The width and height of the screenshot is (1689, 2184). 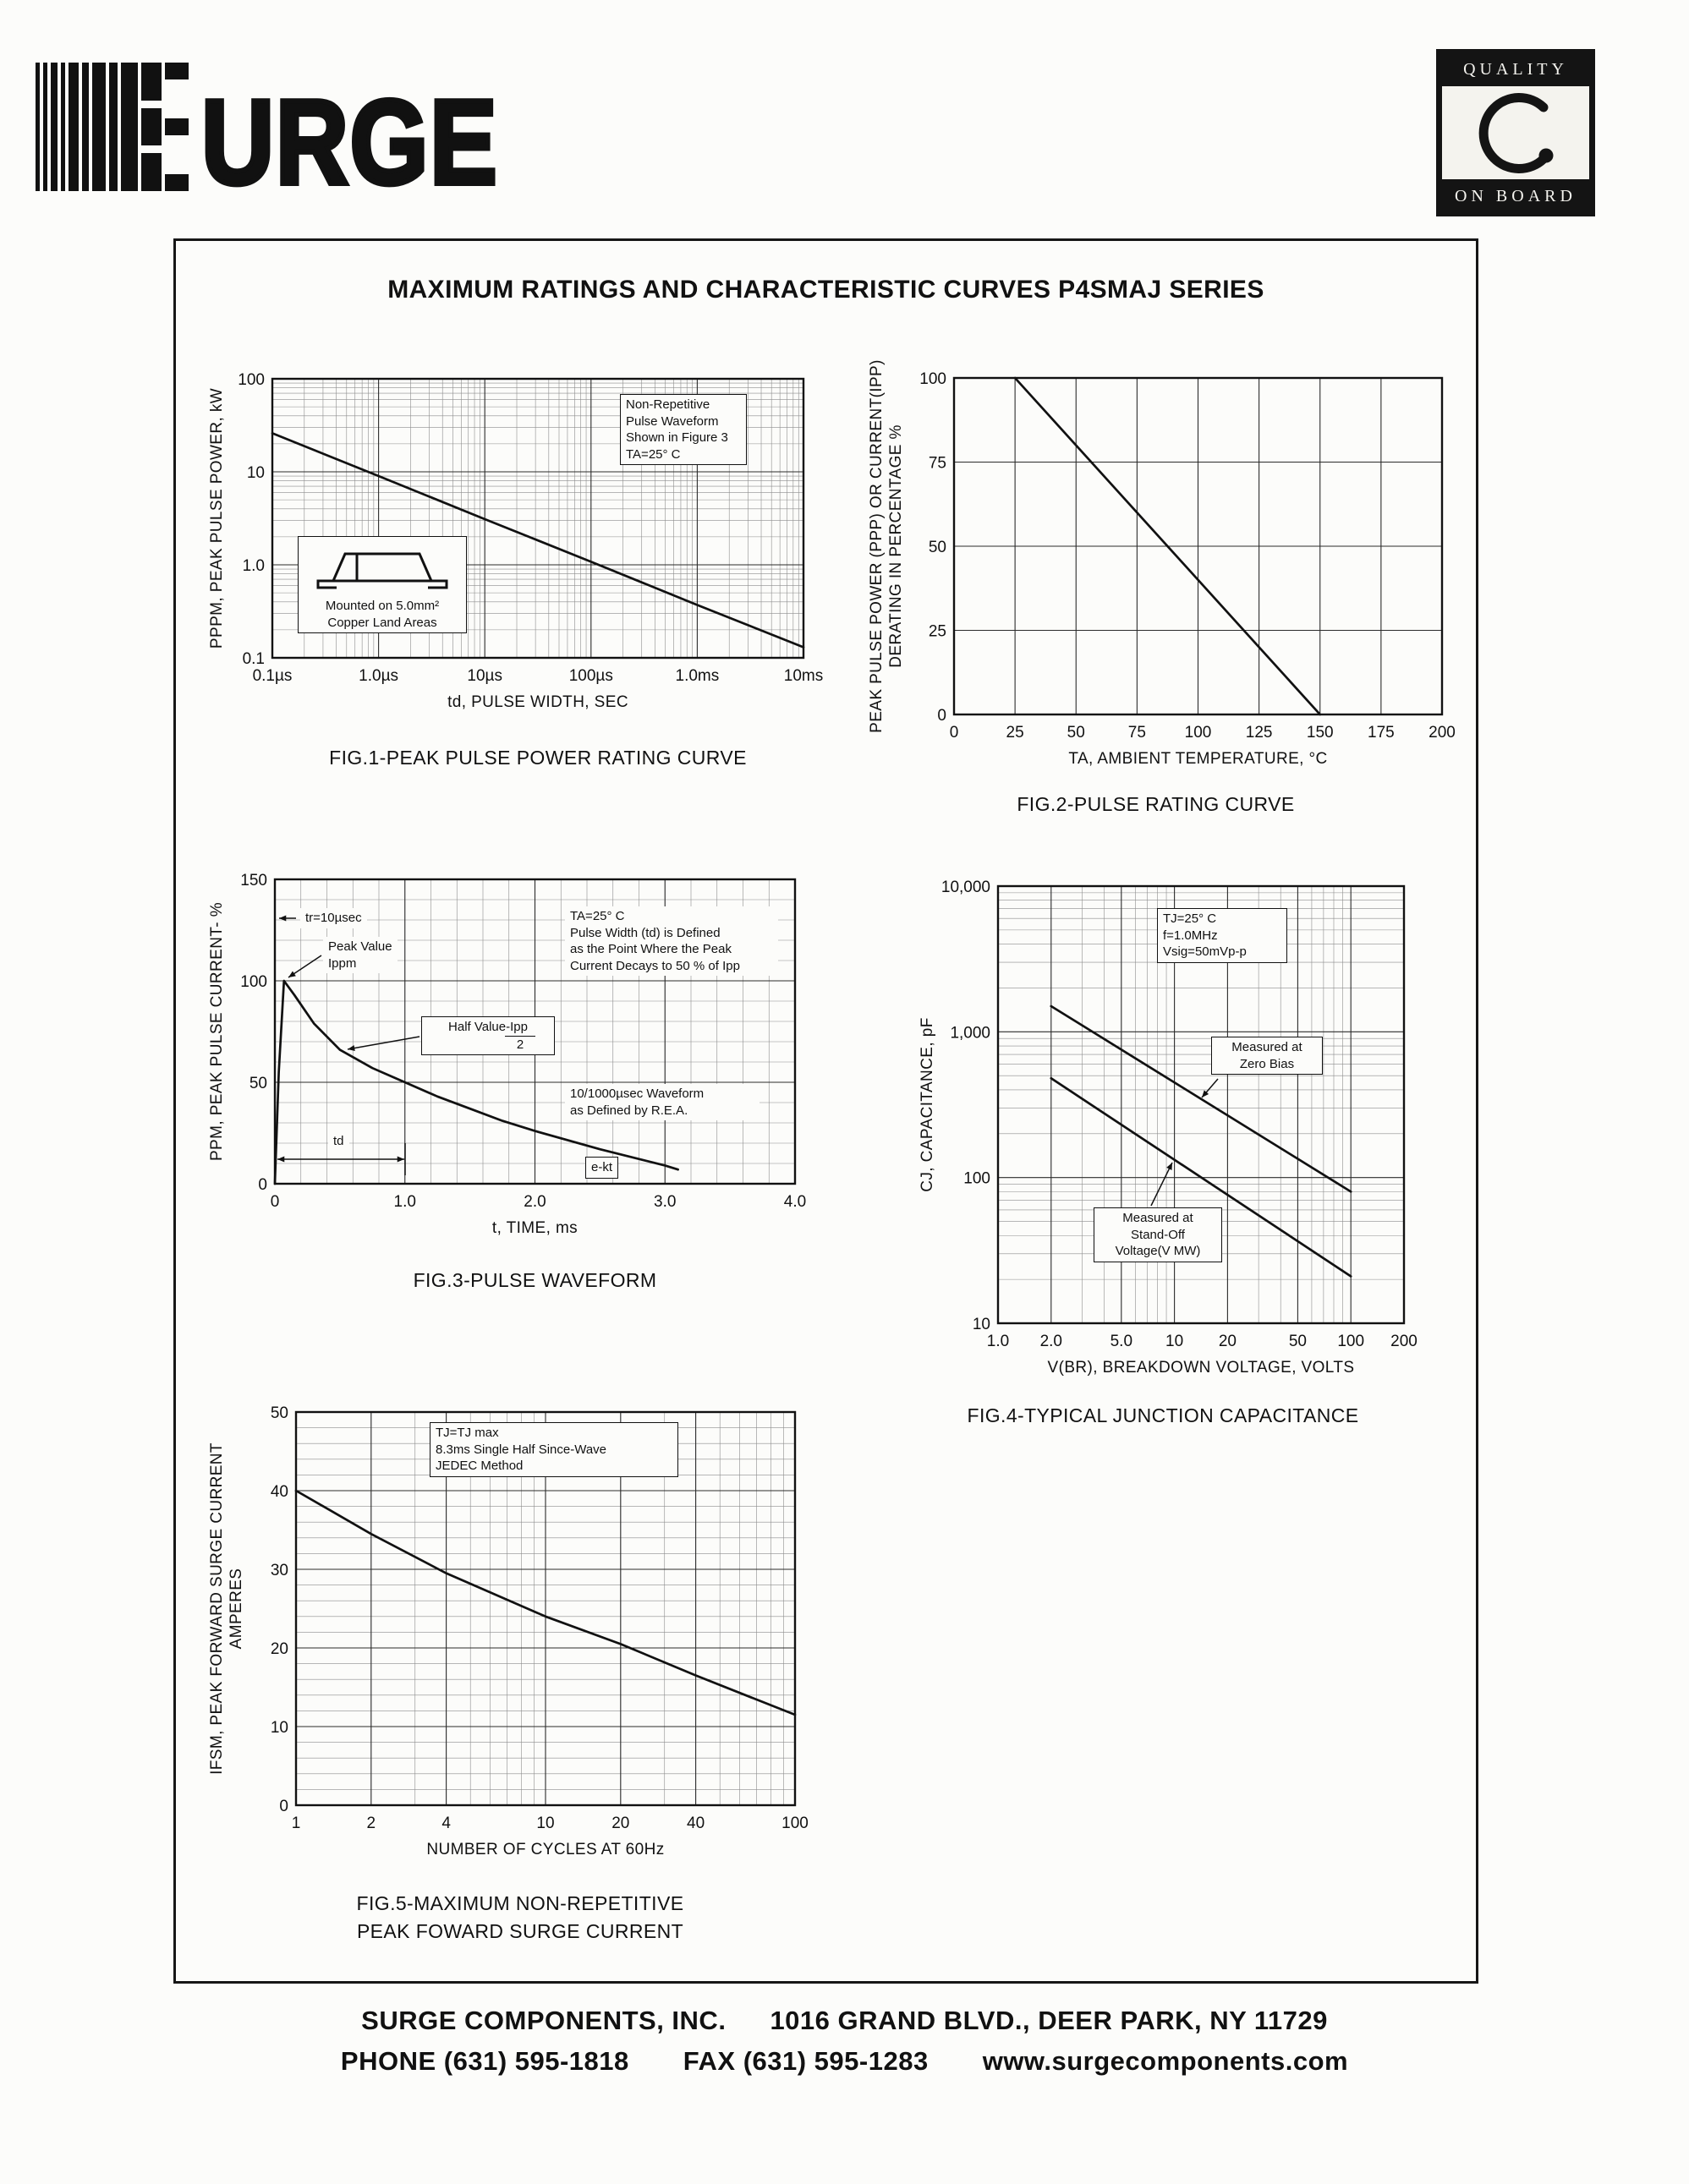 What do you see at coordinates (928, 1104) in the screenshot?
I see `svg-text: CJ, CAPACITANCE, pF` at bounding box center [928, 1104].